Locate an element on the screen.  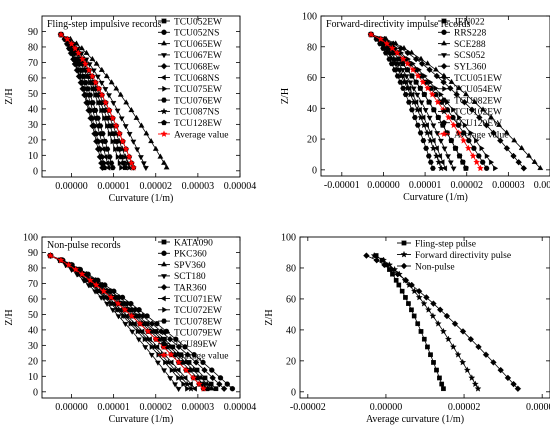
legend-label: TCU068NS is located at coordinates (196, 79).